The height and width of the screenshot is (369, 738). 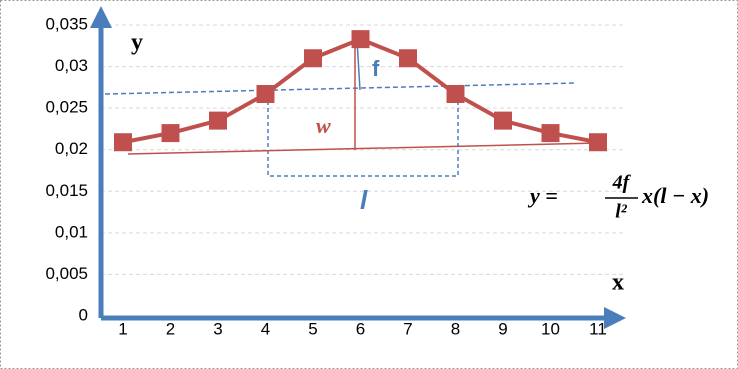 I want to click on x-tick-label: 5, so click(x=312, y=328).